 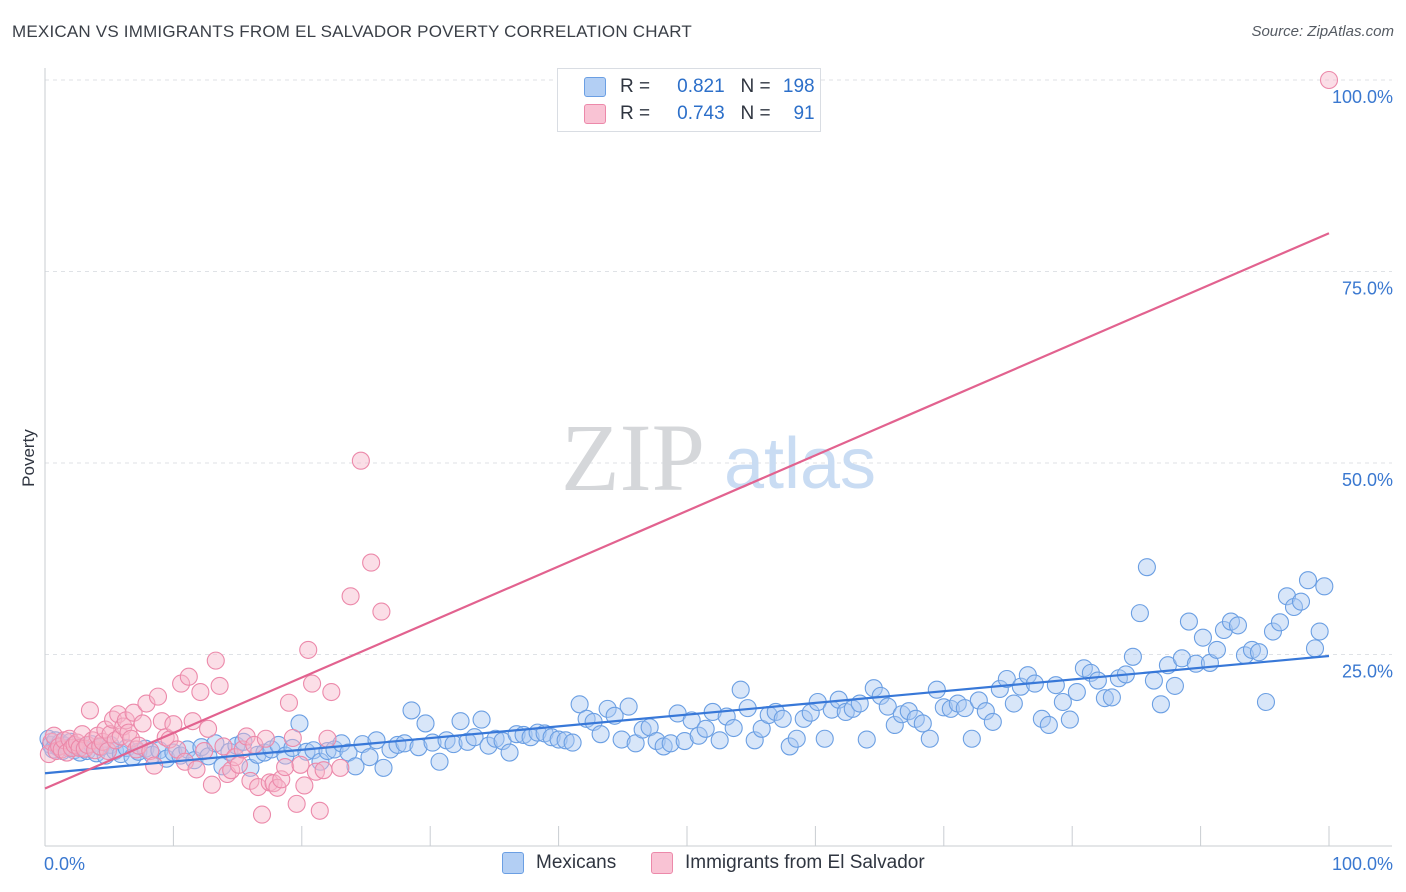 What do you see at coordinates (1362, 864) in the screenshot?
I see `x-tick-label-max: 100.0%` at bounding box center [1362, 864].